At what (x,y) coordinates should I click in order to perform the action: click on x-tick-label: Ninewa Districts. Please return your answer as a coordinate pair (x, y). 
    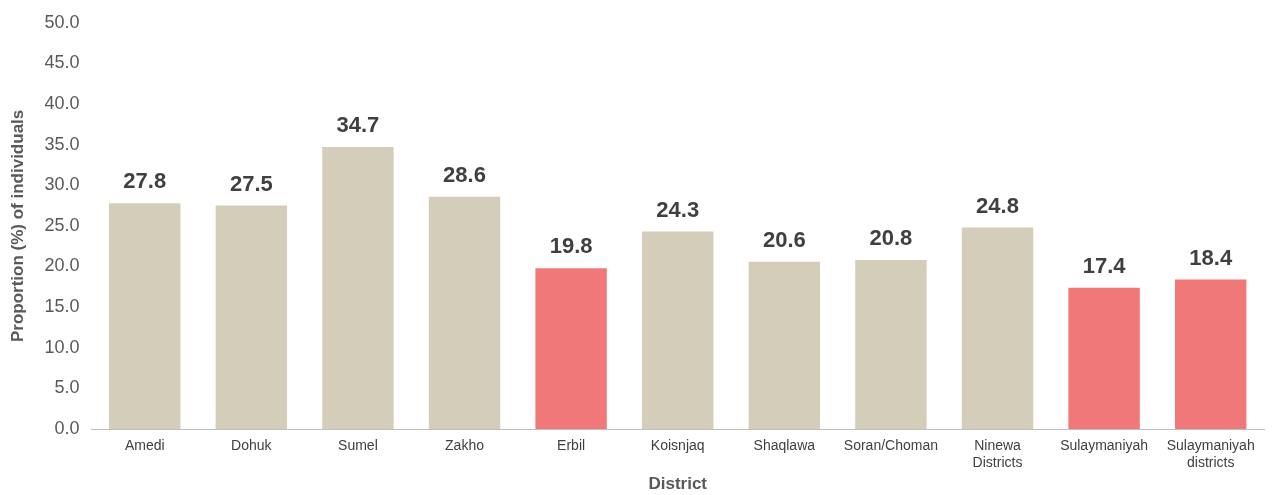
    Looking at the image, I should click on (997, 454).